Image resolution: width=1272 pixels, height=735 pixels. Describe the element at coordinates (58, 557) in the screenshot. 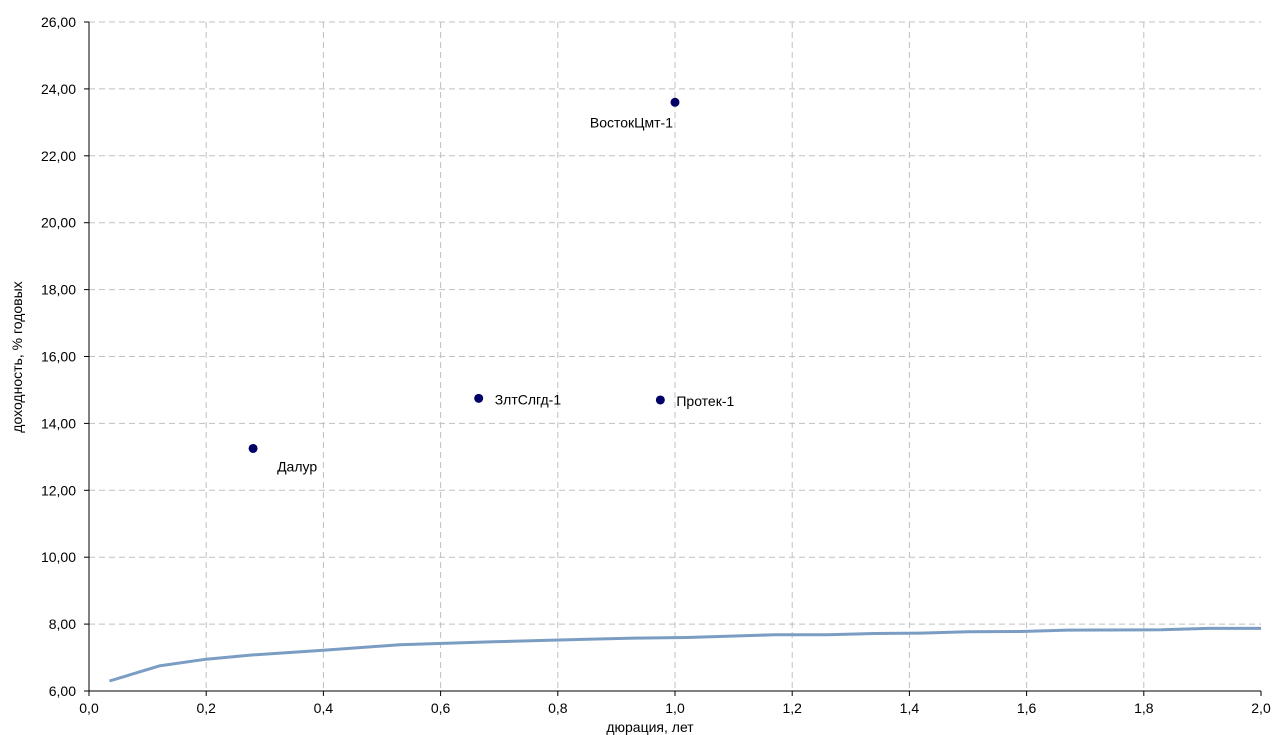

I see `y-tick-label: 10,00` at that location.